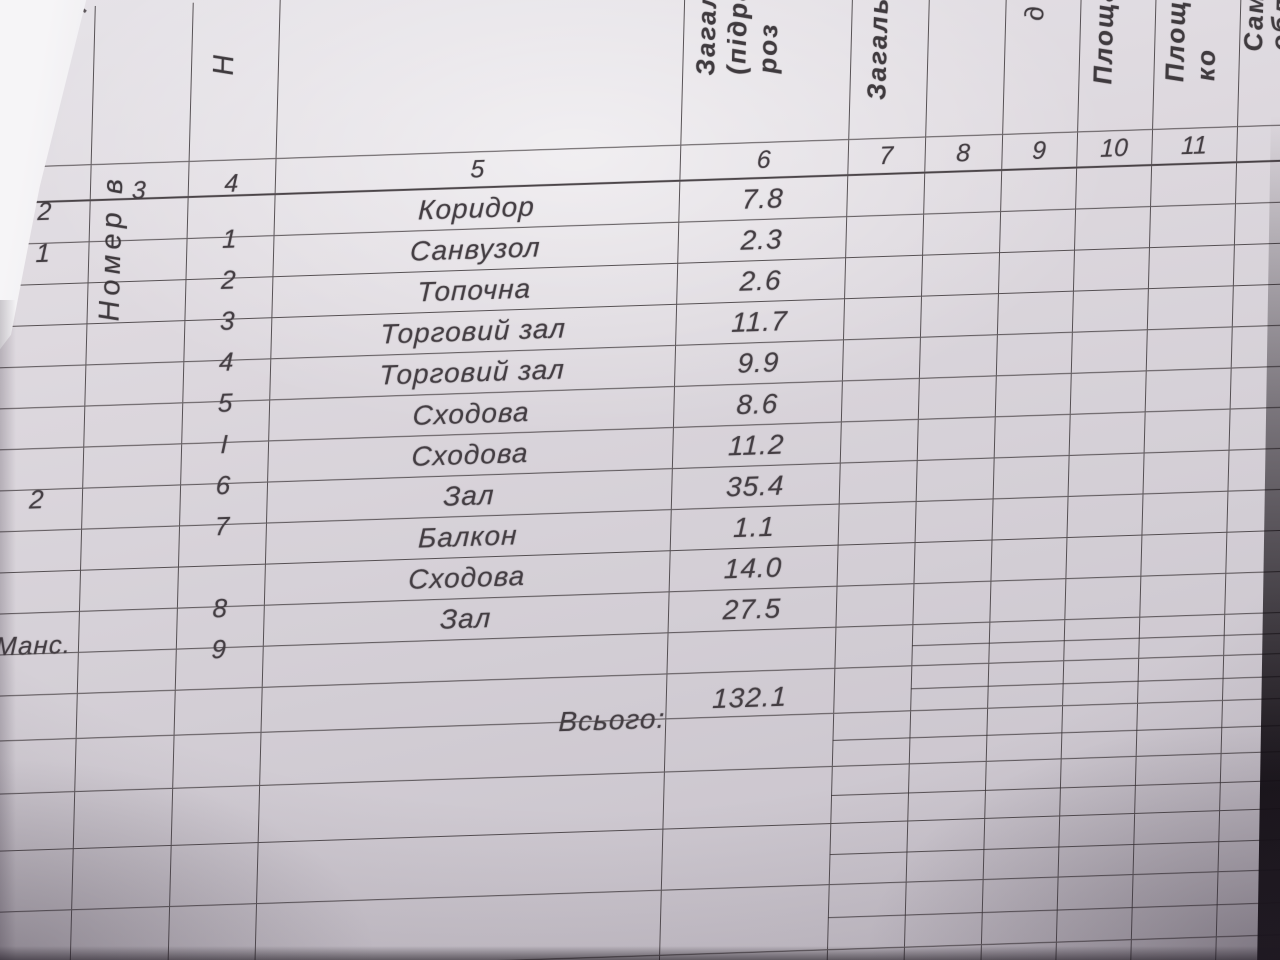  I want to click on column-header-n: Н, so click(224, 64).